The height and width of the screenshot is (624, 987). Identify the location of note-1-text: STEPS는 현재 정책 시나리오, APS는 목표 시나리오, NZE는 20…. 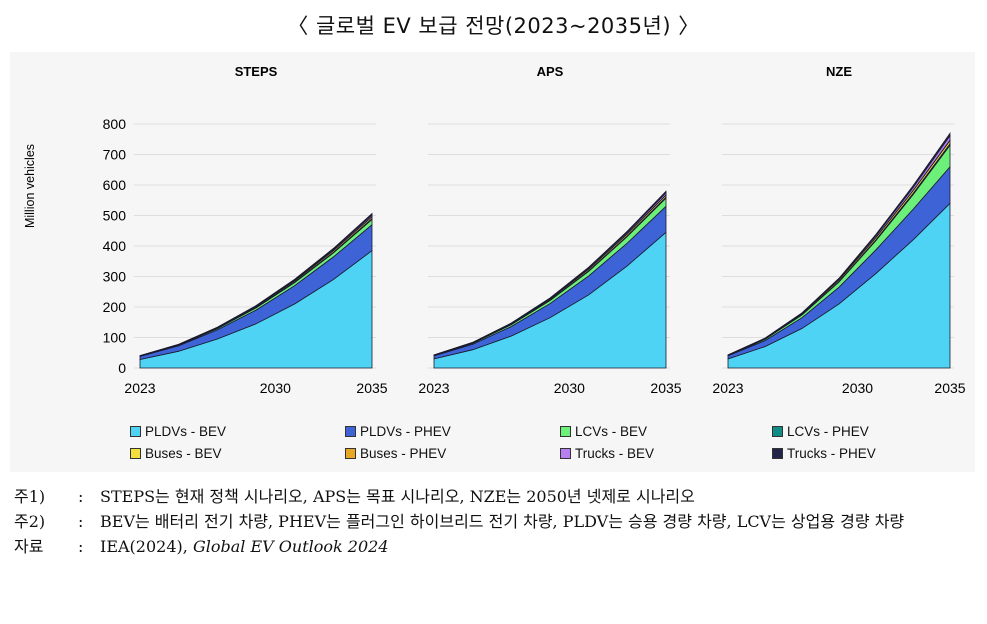
(397, 496).